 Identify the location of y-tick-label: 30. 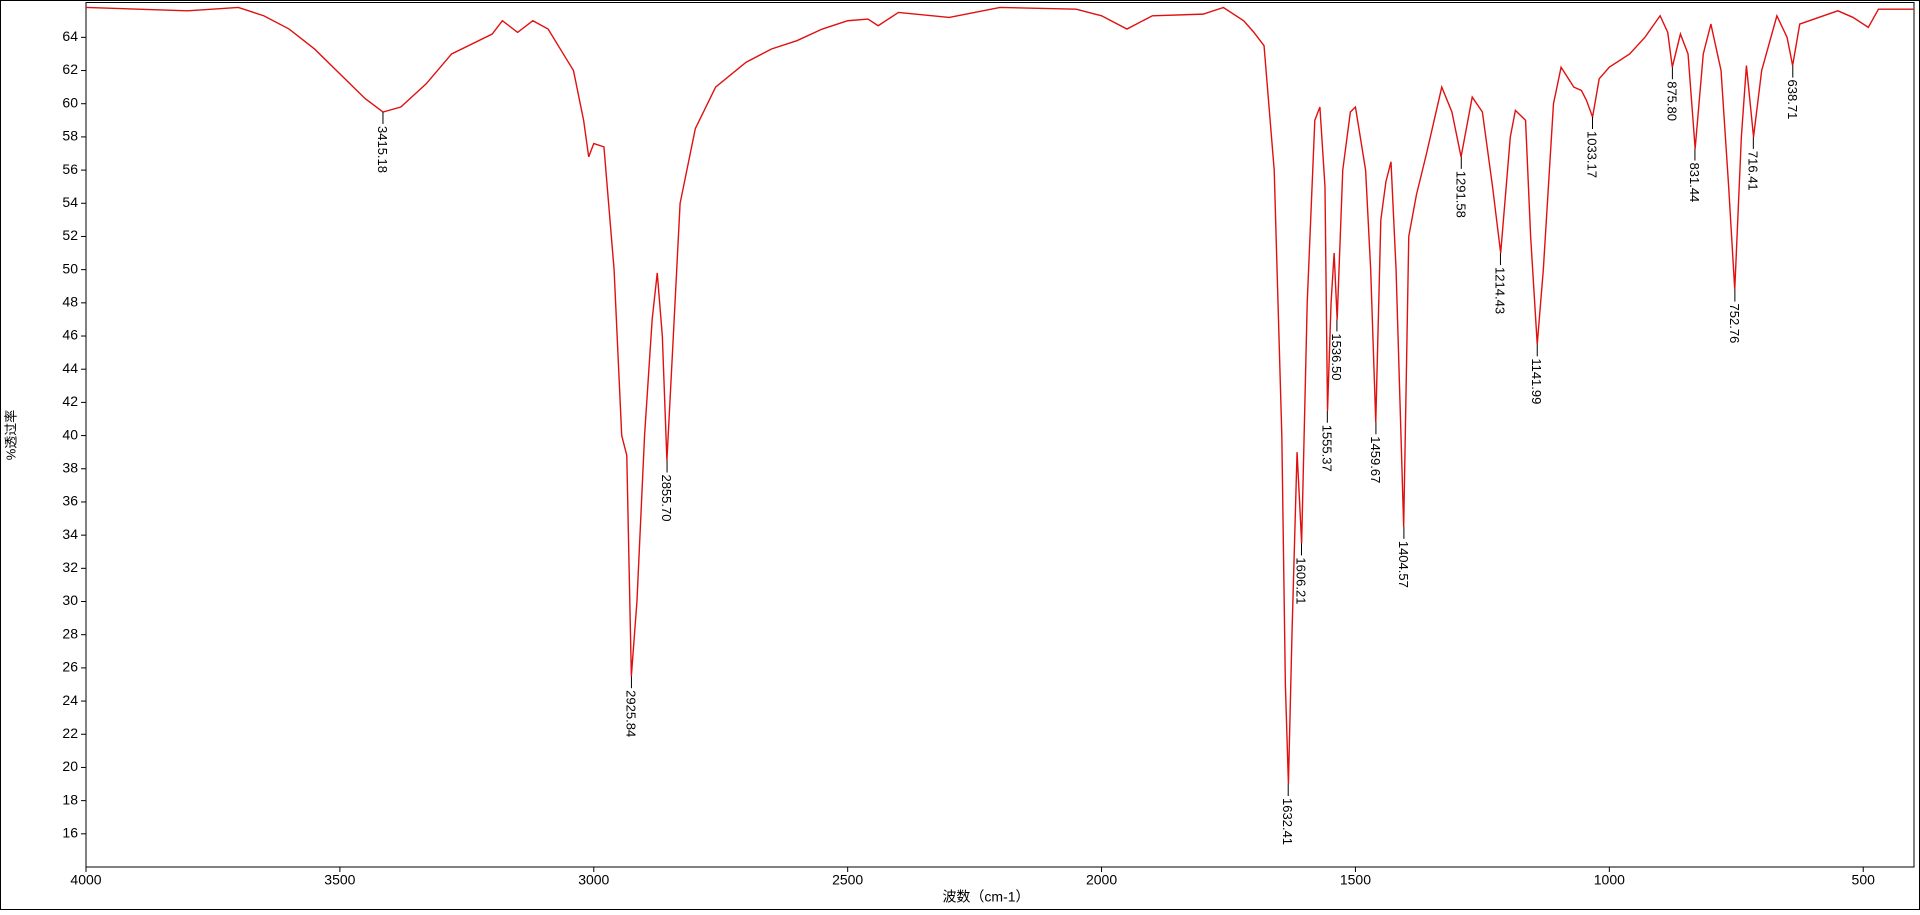
(70, 600).